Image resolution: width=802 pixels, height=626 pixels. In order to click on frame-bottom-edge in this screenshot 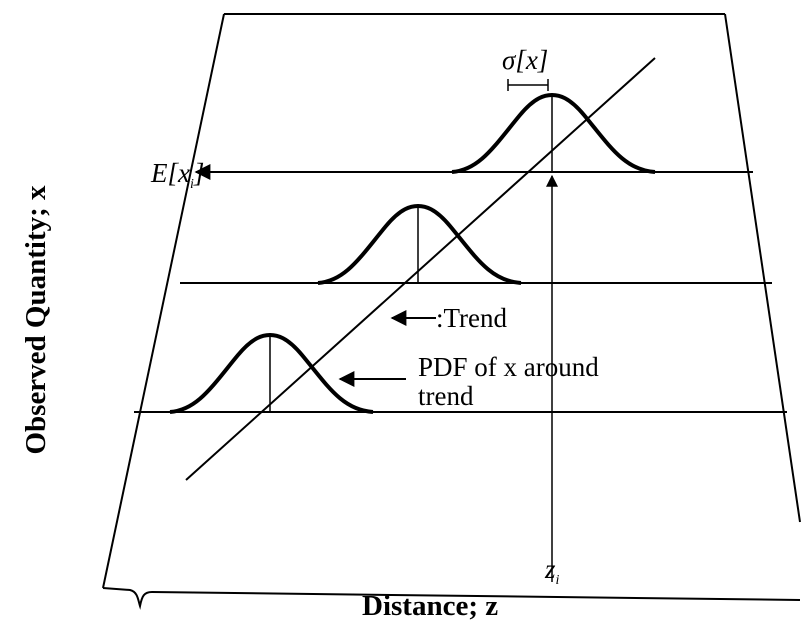, I will do `click(451, 598)`.